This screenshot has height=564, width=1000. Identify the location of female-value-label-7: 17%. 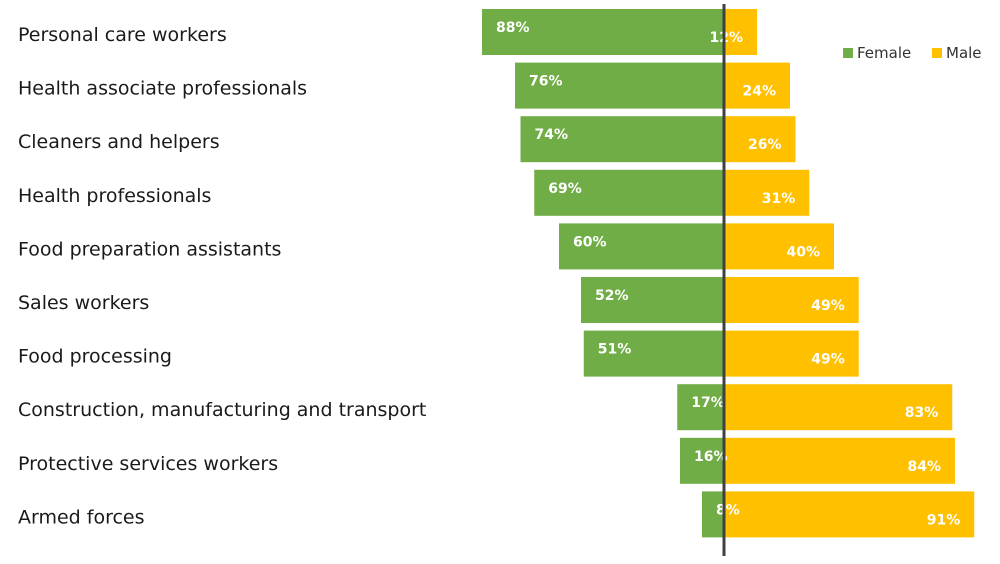
(708, 403).